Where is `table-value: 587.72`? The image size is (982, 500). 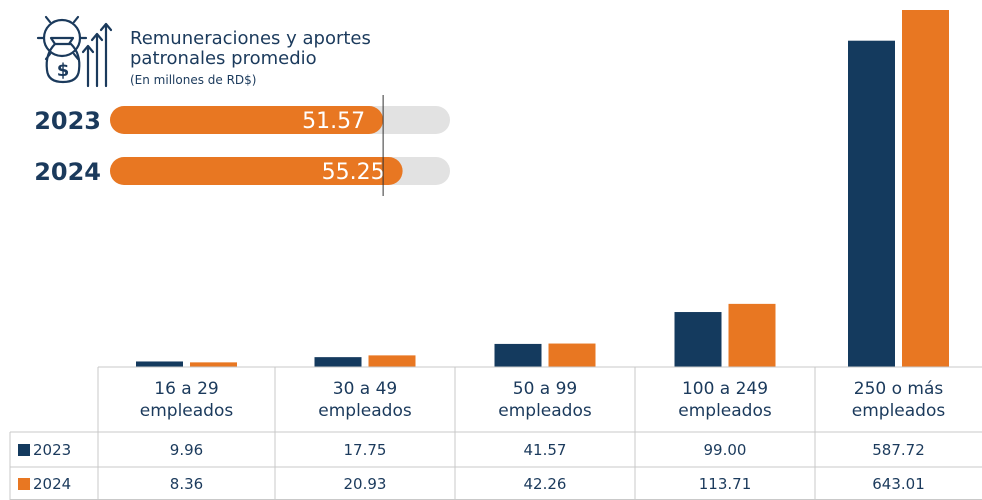
table-value: 587.72 is located at coordinates (898, 449).